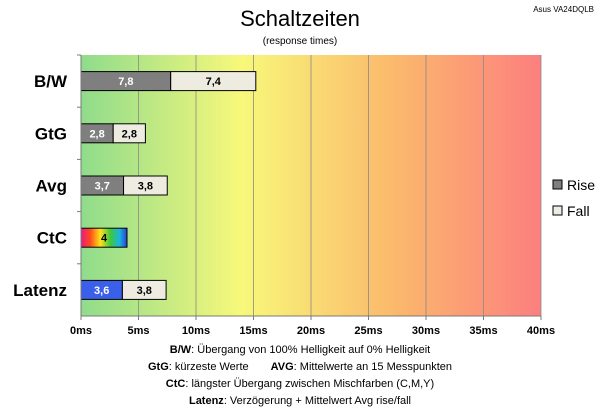 The height and width of the screenshot is (415, 600). I want to click on x-tick-label: 40ms, so click(541, 331).